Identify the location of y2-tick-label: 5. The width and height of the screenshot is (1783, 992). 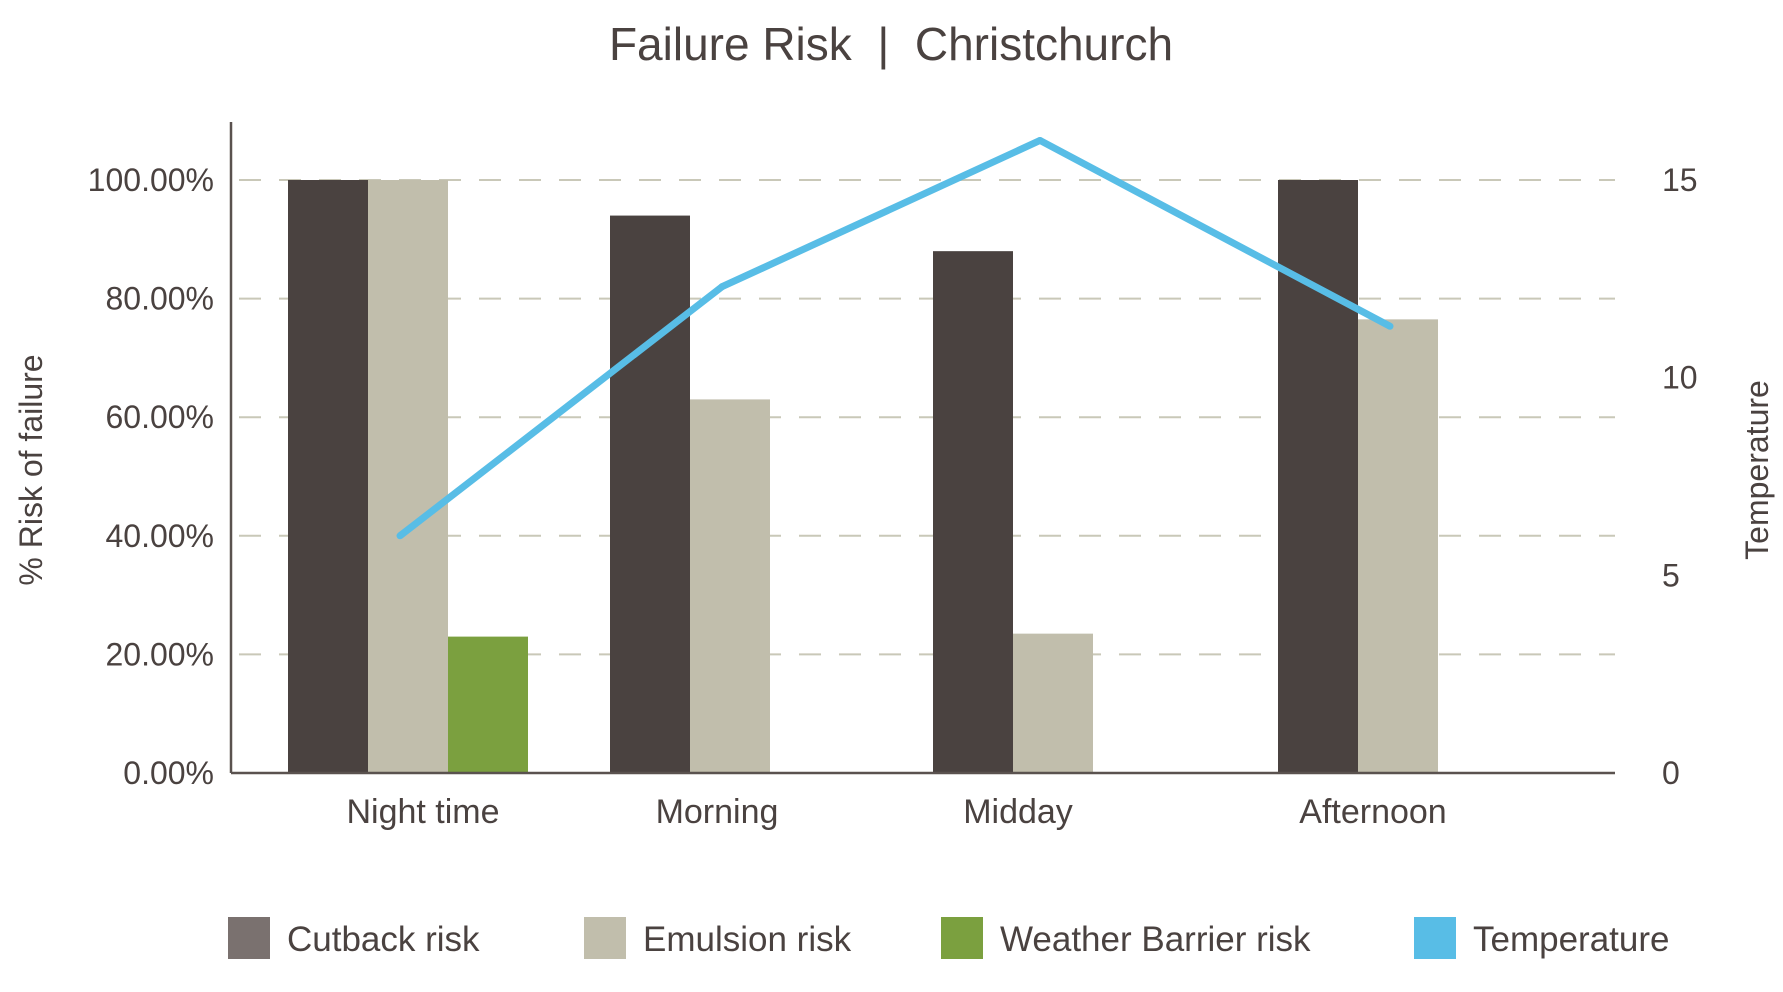
(1671, 575).